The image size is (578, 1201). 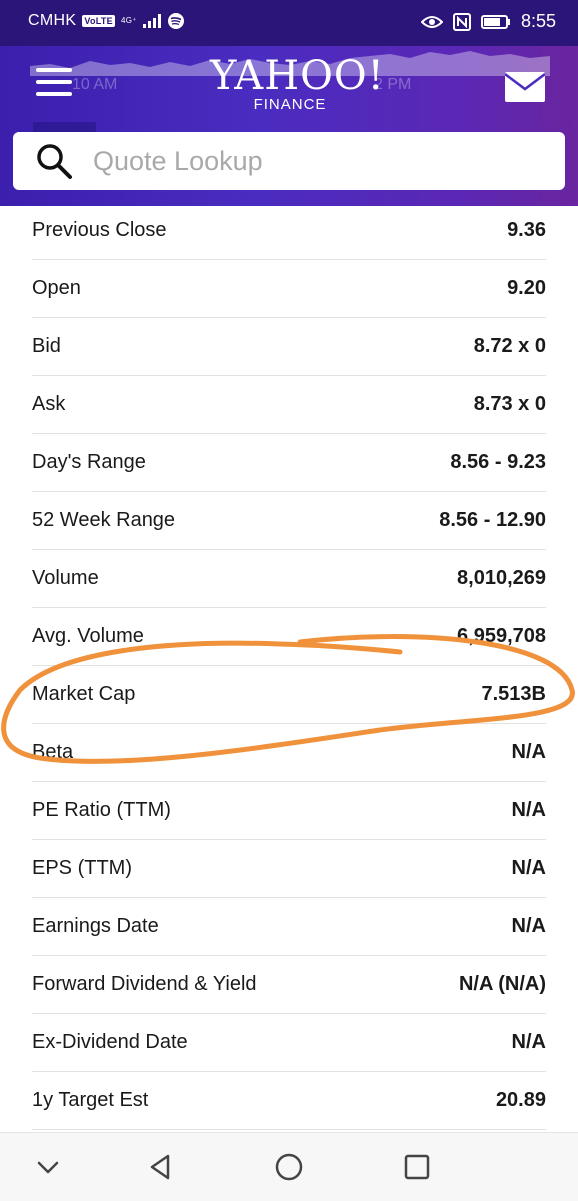 What do you see at coordinates (289, 985) in the screenshot?
I see `stat-row-forward-dividend: Forward Dividend & Yield N/A (N/A)` at bounding box center [289, 985].